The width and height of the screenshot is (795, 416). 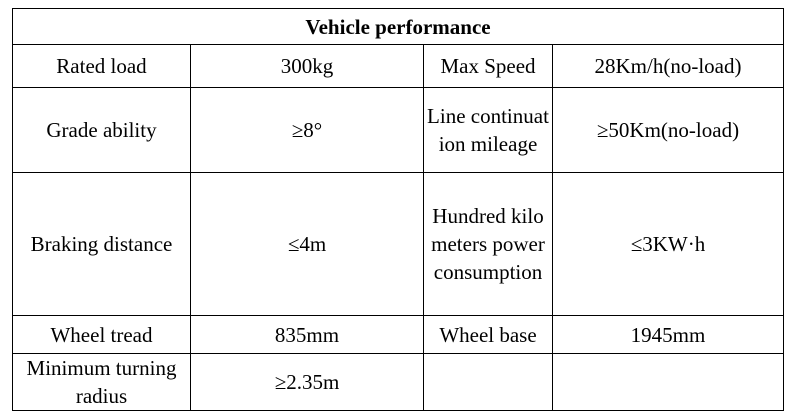 What do you see at coordinates (668, 244) in the screenshot?
I see `table-cell: ≤3KW·h` at bounding box center [668, 244].